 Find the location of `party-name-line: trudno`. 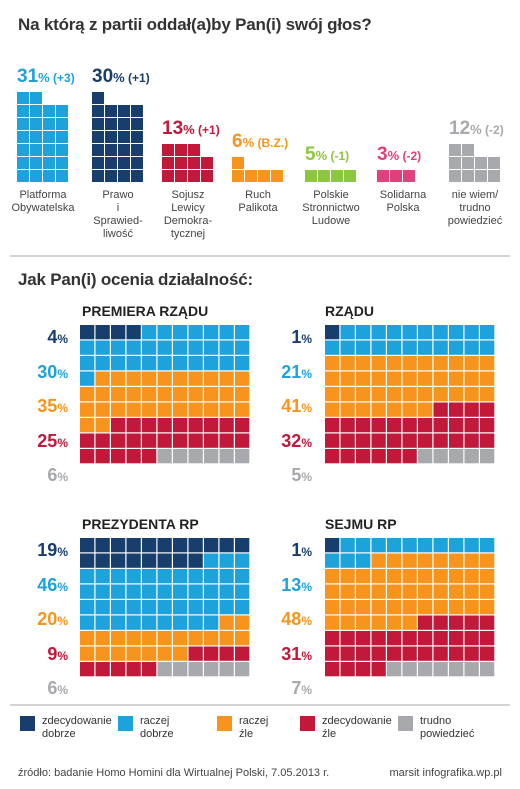

party-name-line: trudno is located at coordinates (475, 208).